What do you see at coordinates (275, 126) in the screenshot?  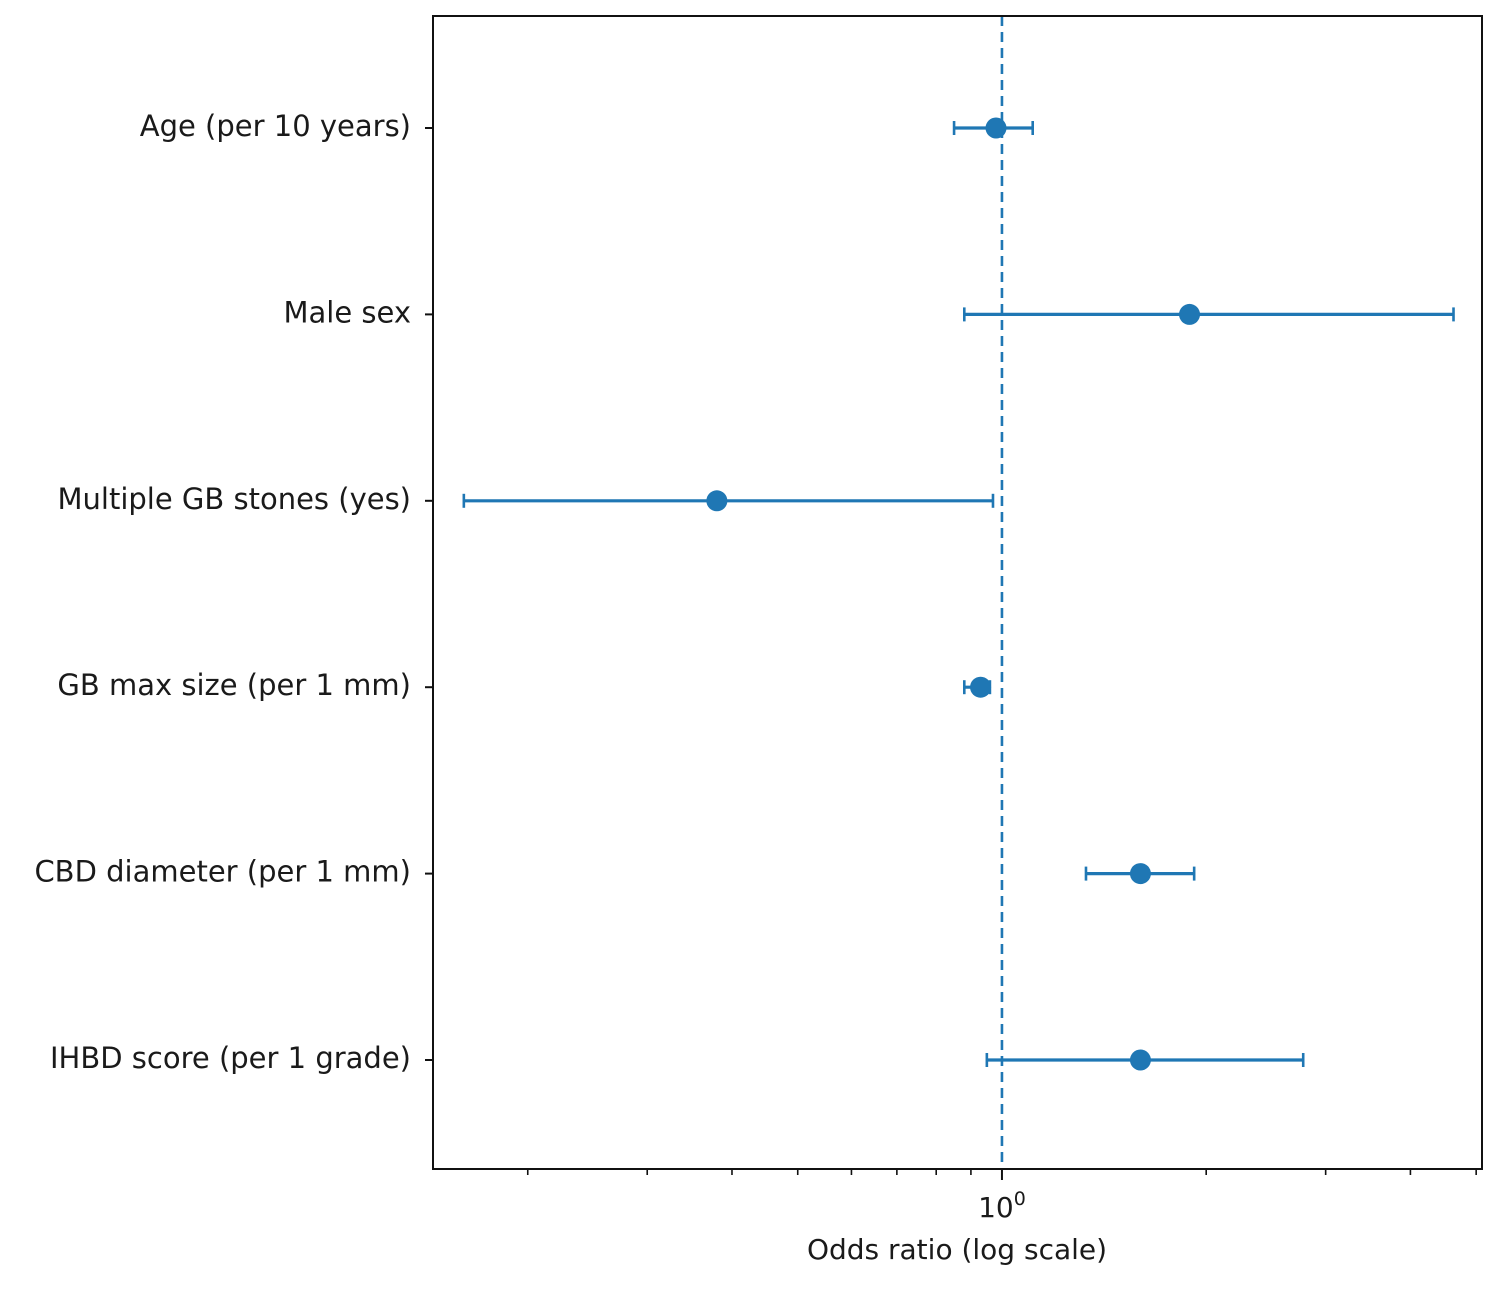 I see `y-tick-label: Age (per 10 years)` at bounding box center [275, 126].